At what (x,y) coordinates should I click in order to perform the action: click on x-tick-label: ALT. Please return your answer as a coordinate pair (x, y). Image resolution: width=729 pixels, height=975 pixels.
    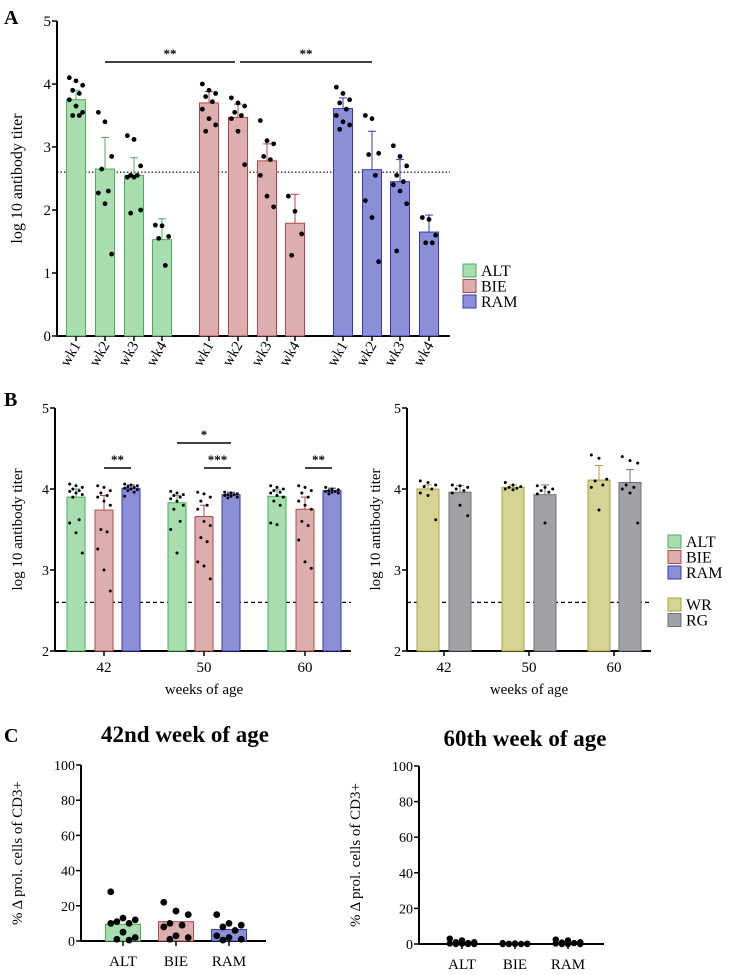
    Looking at the image, I should click on (123, 962).